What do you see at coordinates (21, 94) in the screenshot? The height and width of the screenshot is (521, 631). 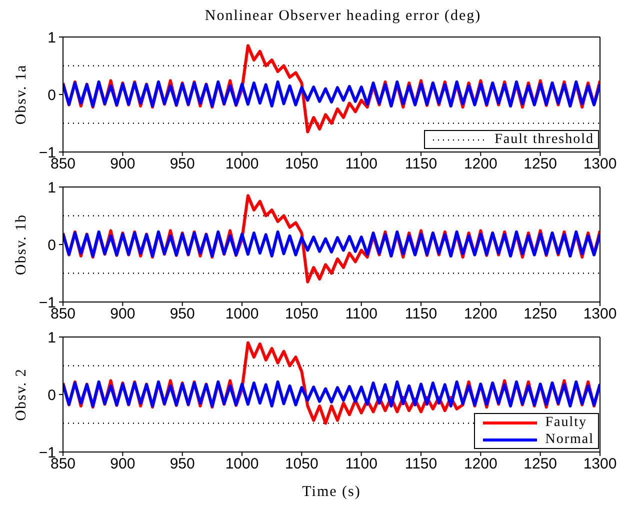 I see `y-axis-title: Obsv. 1a` at bounding box center [21, 94].